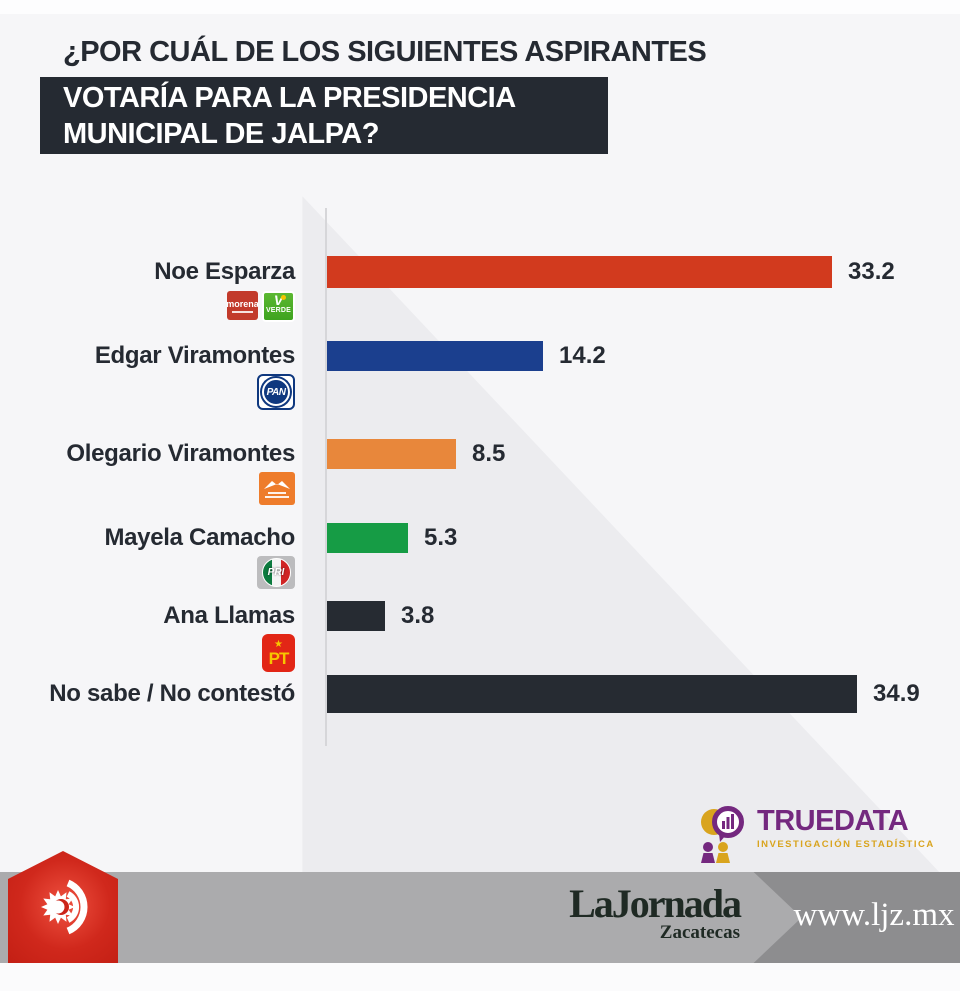  Describe the element at coordinates (157, 556) in the screenshot. I see `row-label-column: Mayela Camacho PRI` at that location.